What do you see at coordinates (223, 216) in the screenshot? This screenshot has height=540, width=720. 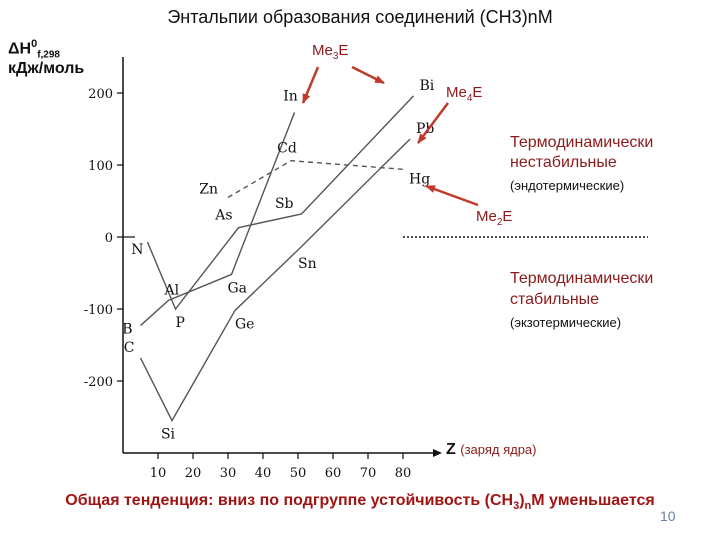 I see `point-label-as: As` at bounding box center [223, 216].